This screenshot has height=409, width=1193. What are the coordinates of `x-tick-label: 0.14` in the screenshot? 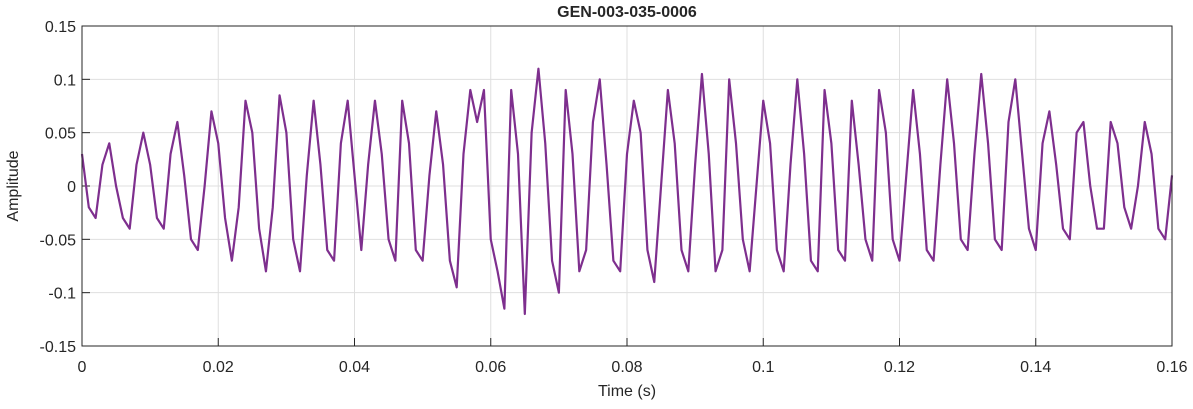 It's located at (1035, 367).